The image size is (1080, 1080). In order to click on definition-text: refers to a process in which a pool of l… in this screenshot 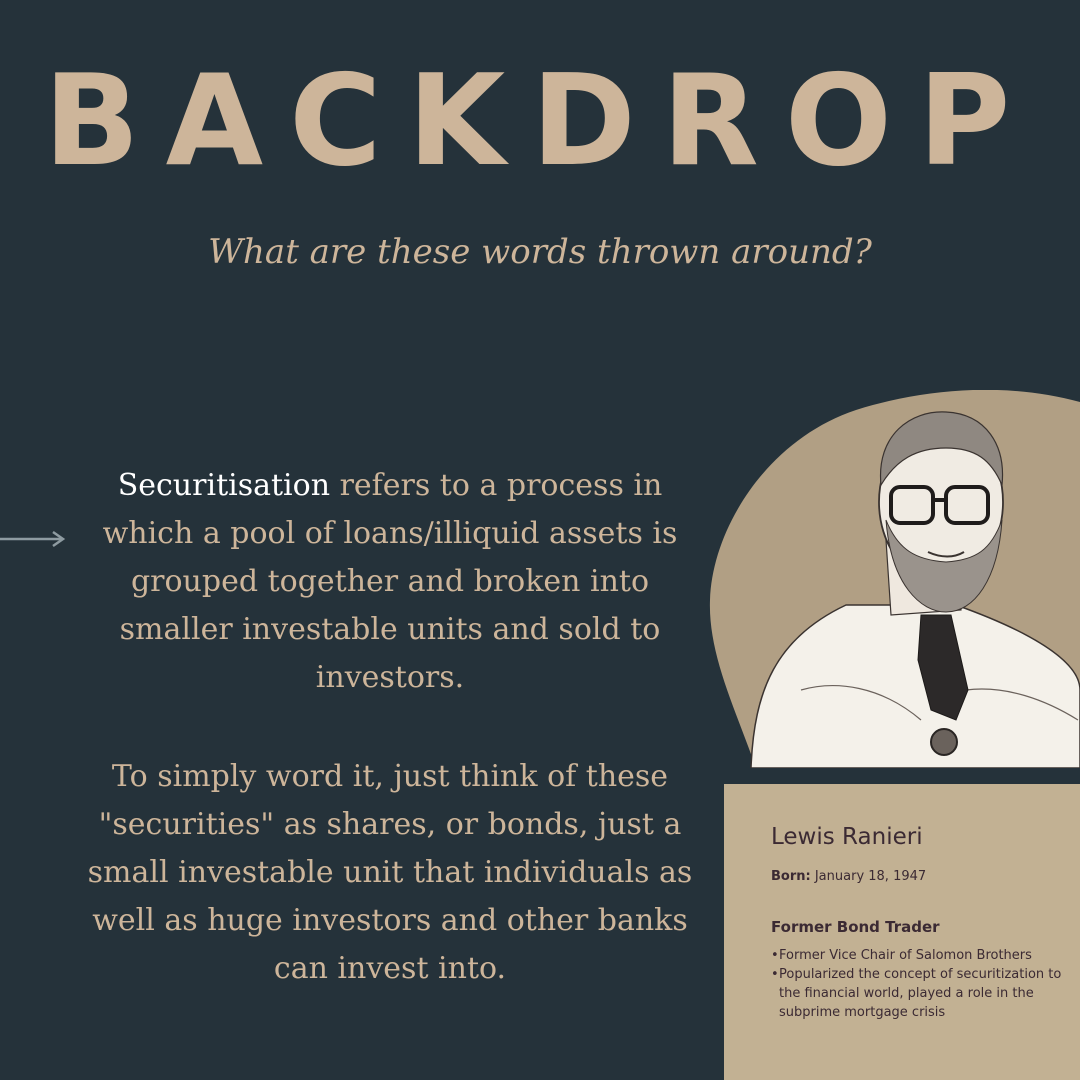, I will do `click(390, 581)`.